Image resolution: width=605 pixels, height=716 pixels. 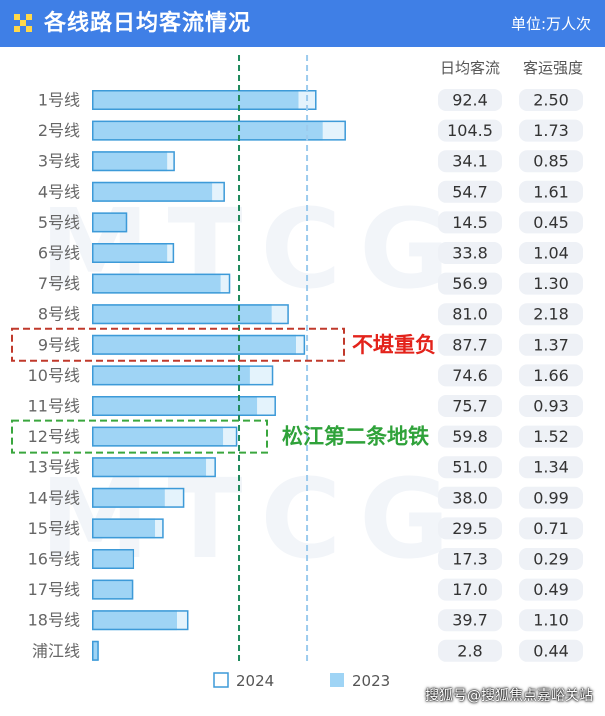 I want to click on legend-label-2023: 2023, so click(x=371, y=681).